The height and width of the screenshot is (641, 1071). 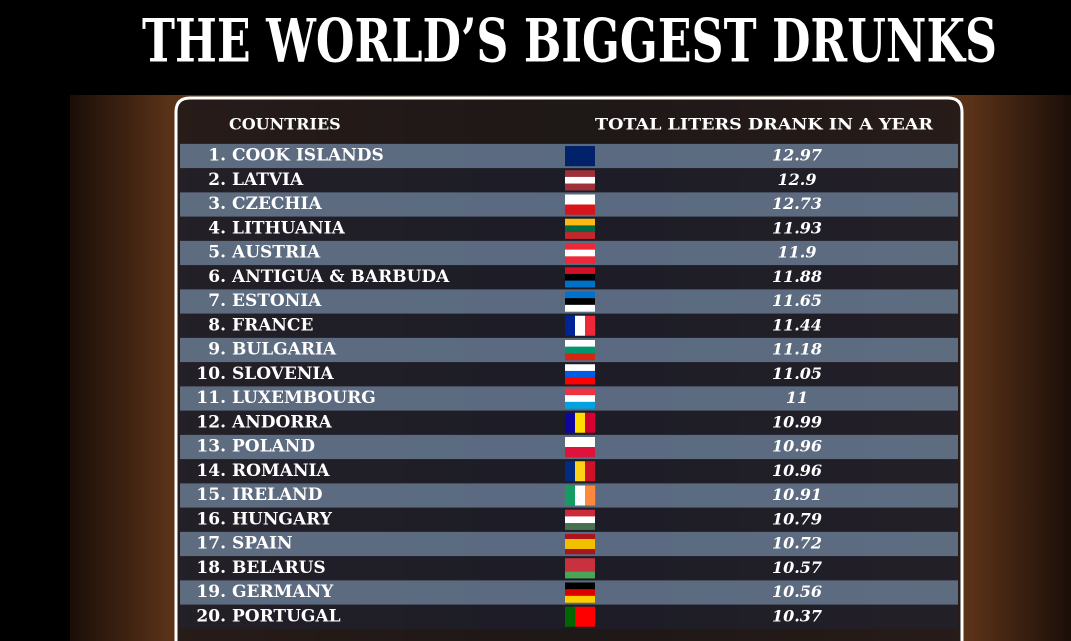 What do you see at coordinates (282, 422) in the screenshot?
I see `country: ANDORRA` at bounding box center [282, 422].